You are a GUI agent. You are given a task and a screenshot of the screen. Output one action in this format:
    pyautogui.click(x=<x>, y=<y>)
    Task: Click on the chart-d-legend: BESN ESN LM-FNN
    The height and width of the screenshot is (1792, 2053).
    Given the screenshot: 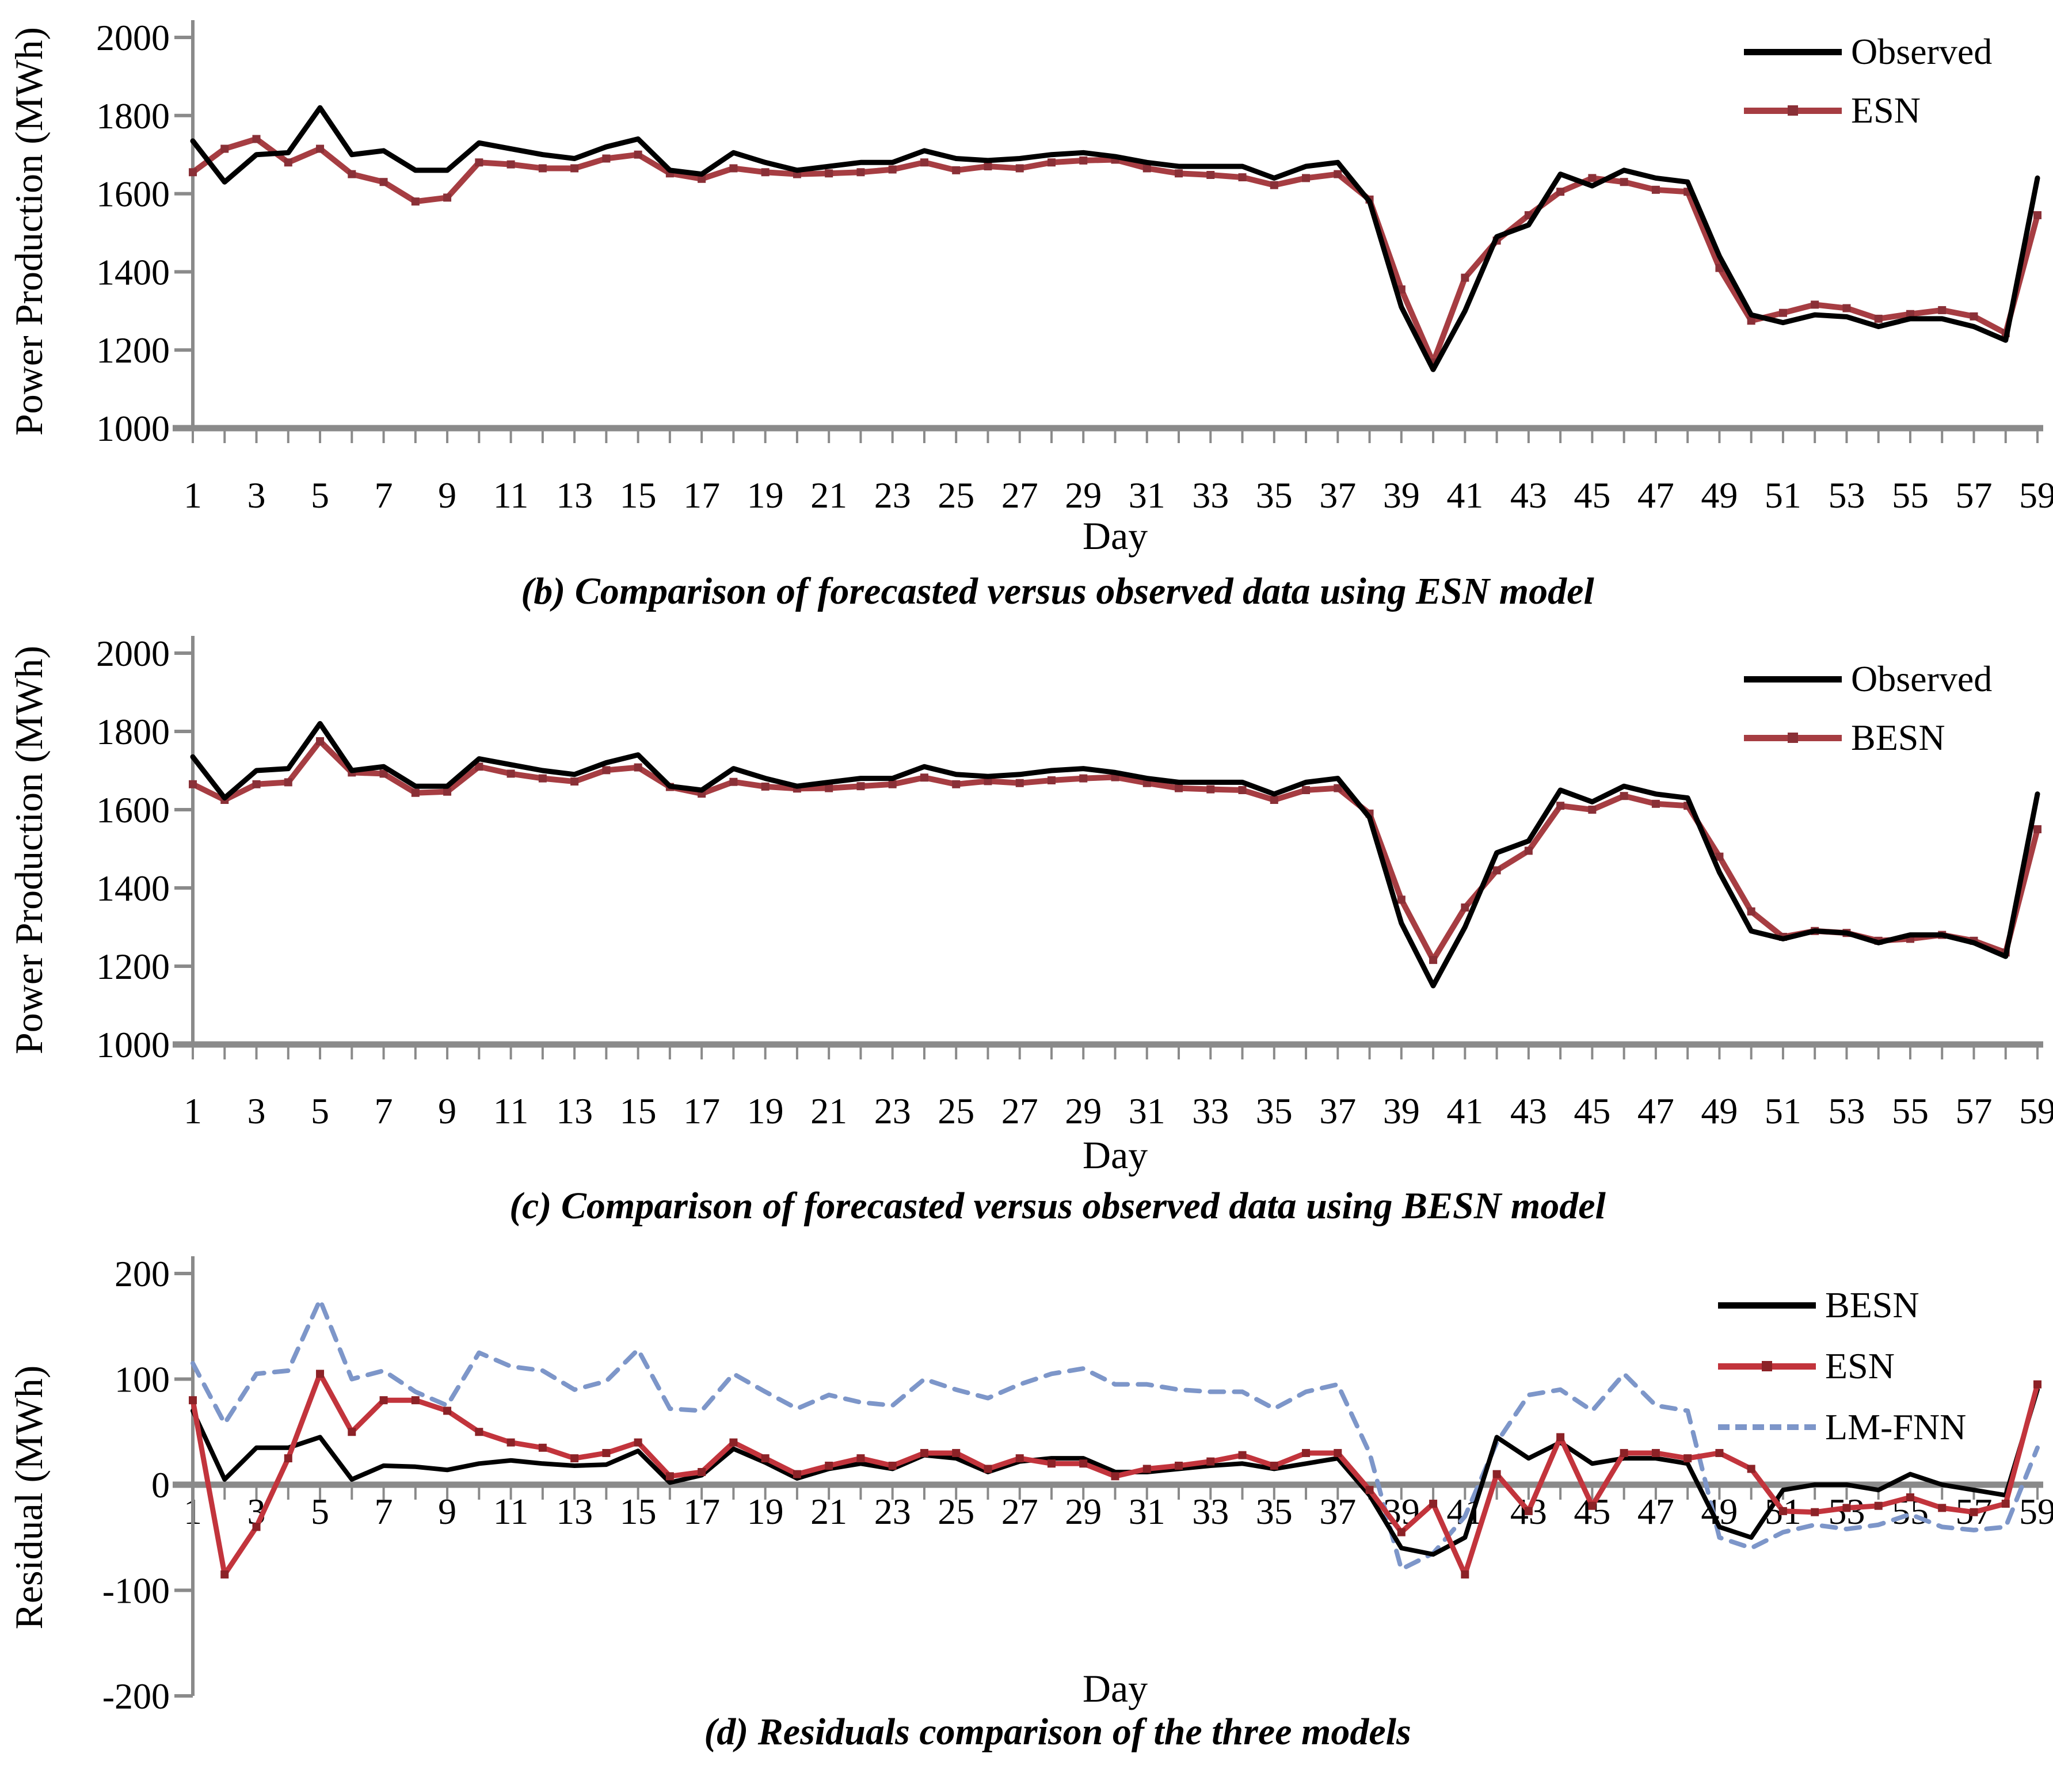 What is the action you would take?
    pyautogui.click(x=1842, y=1373)
    